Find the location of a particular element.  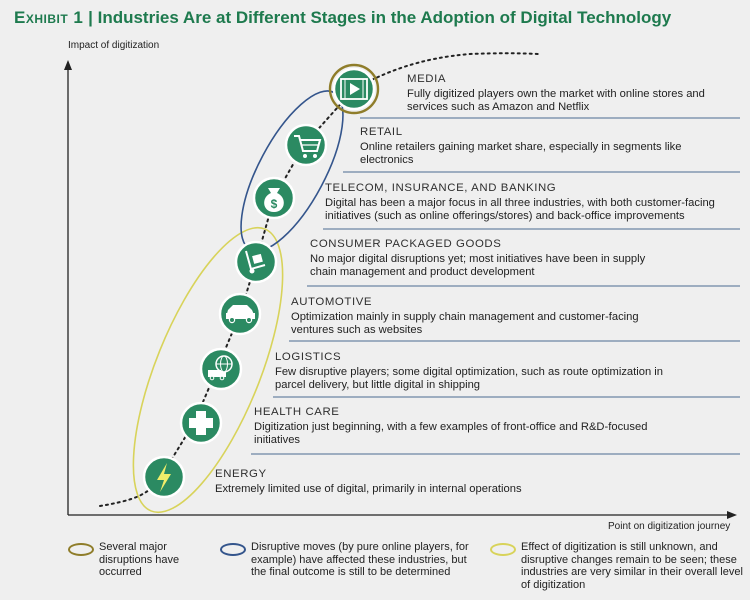

legend-text: Several major disruptions have occurred is located at coordinates (139, 559).